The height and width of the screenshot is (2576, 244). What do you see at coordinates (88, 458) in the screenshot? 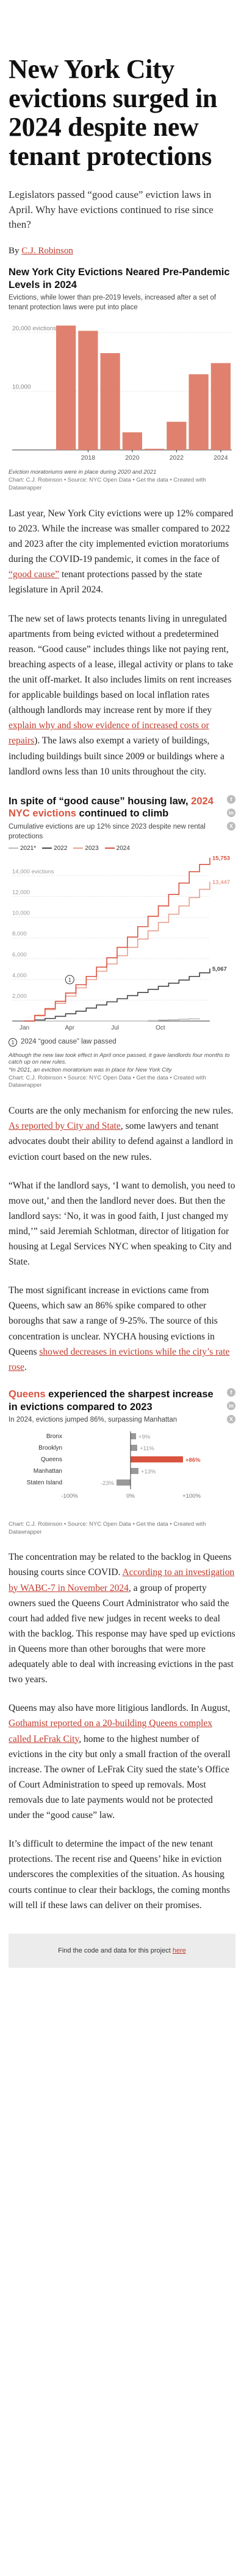
I see `x-tick-label: 2018` at bounding box center [88, 458].